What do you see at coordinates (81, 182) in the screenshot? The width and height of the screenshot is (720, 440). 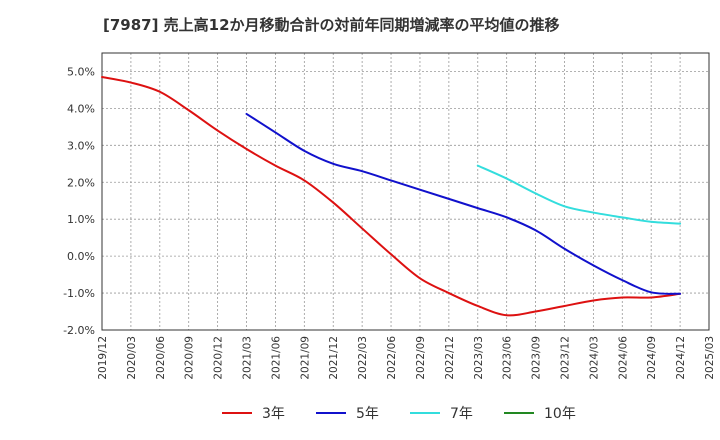 I see `y-tick-label: 2.0%` at bounding box center [81, 182].